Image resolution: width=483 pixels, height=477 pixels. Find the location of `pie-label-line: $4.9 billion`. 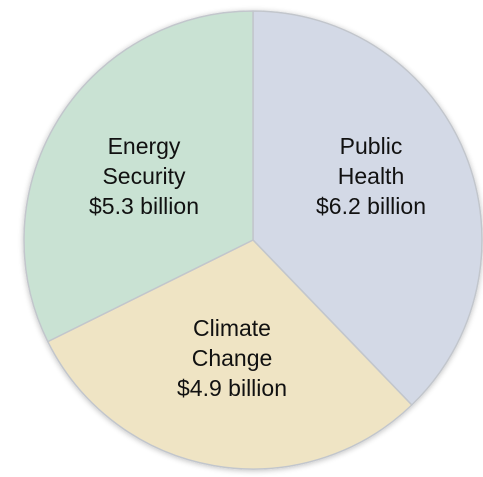

pie-label-line: $4.9 billion is located at coordinates (232, 388).